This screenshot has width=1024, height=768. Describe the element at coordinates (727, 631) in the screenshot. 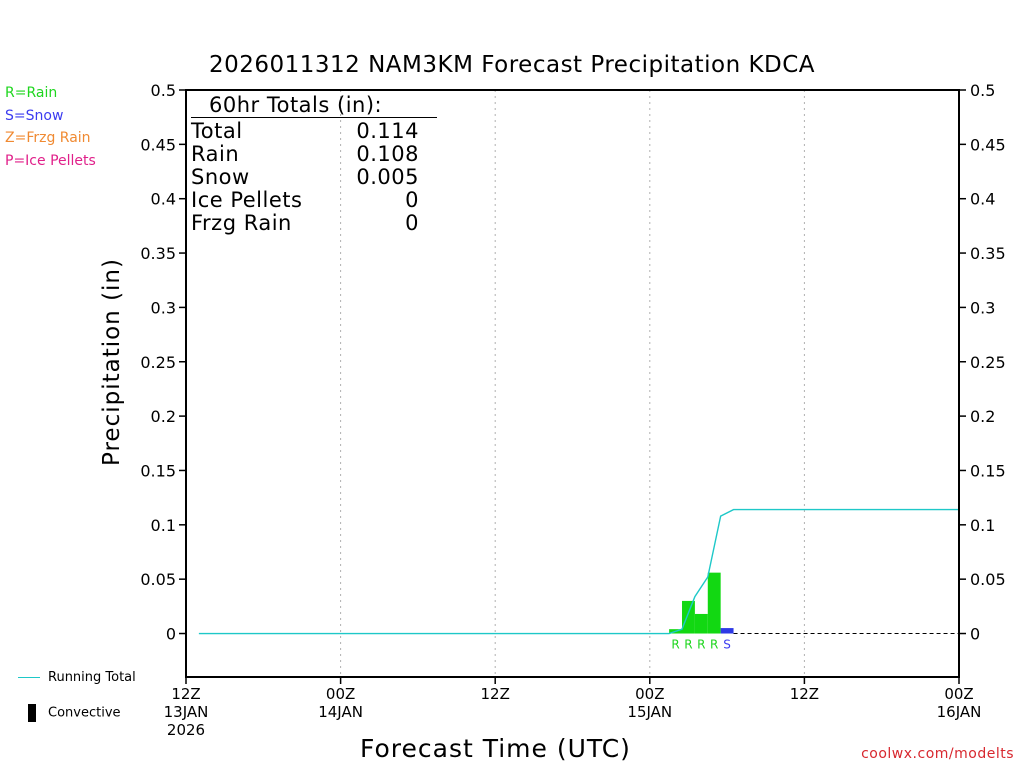

I see `precip-bar-S` at that location.